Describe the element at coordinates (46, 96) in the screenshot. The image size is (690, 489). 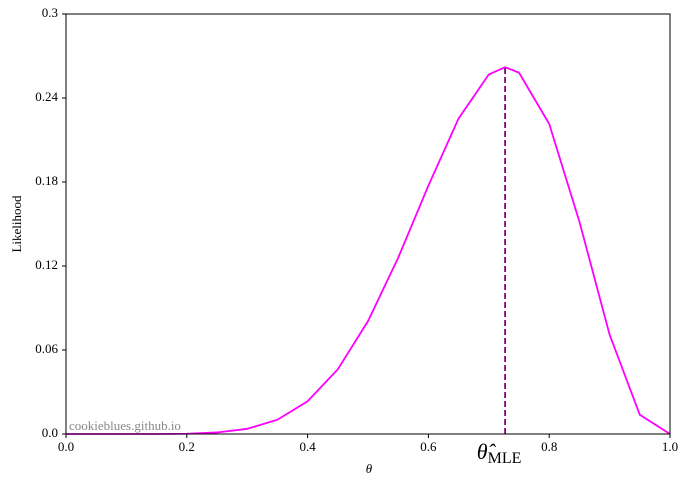
I see `y-tick-label: 0.24` at that location.